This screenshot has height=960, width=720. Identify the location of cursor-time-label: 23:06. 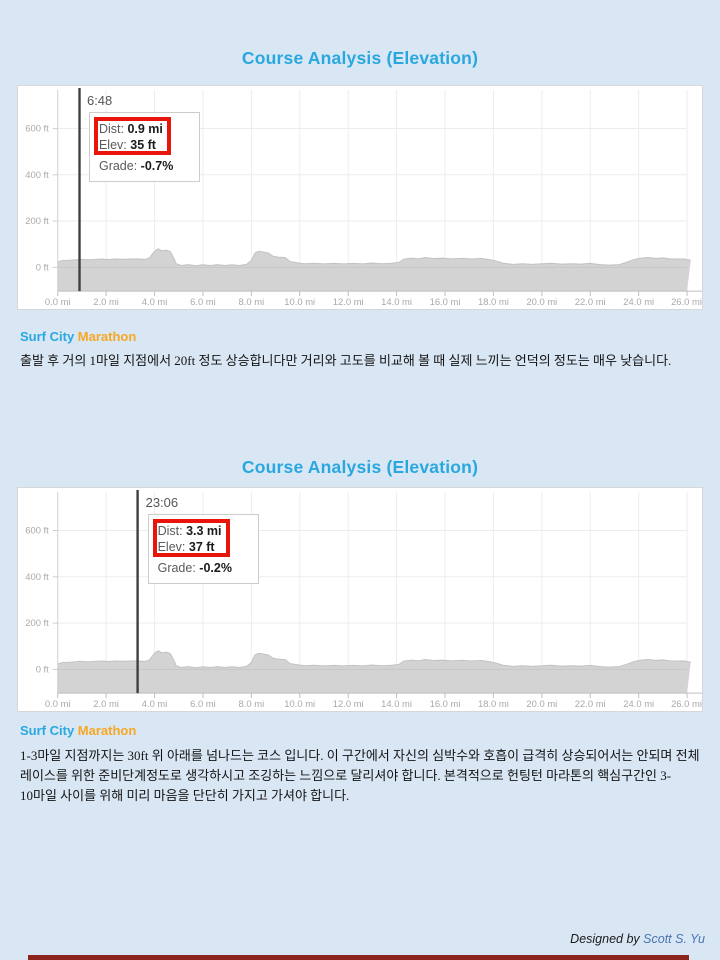
(162, 502).